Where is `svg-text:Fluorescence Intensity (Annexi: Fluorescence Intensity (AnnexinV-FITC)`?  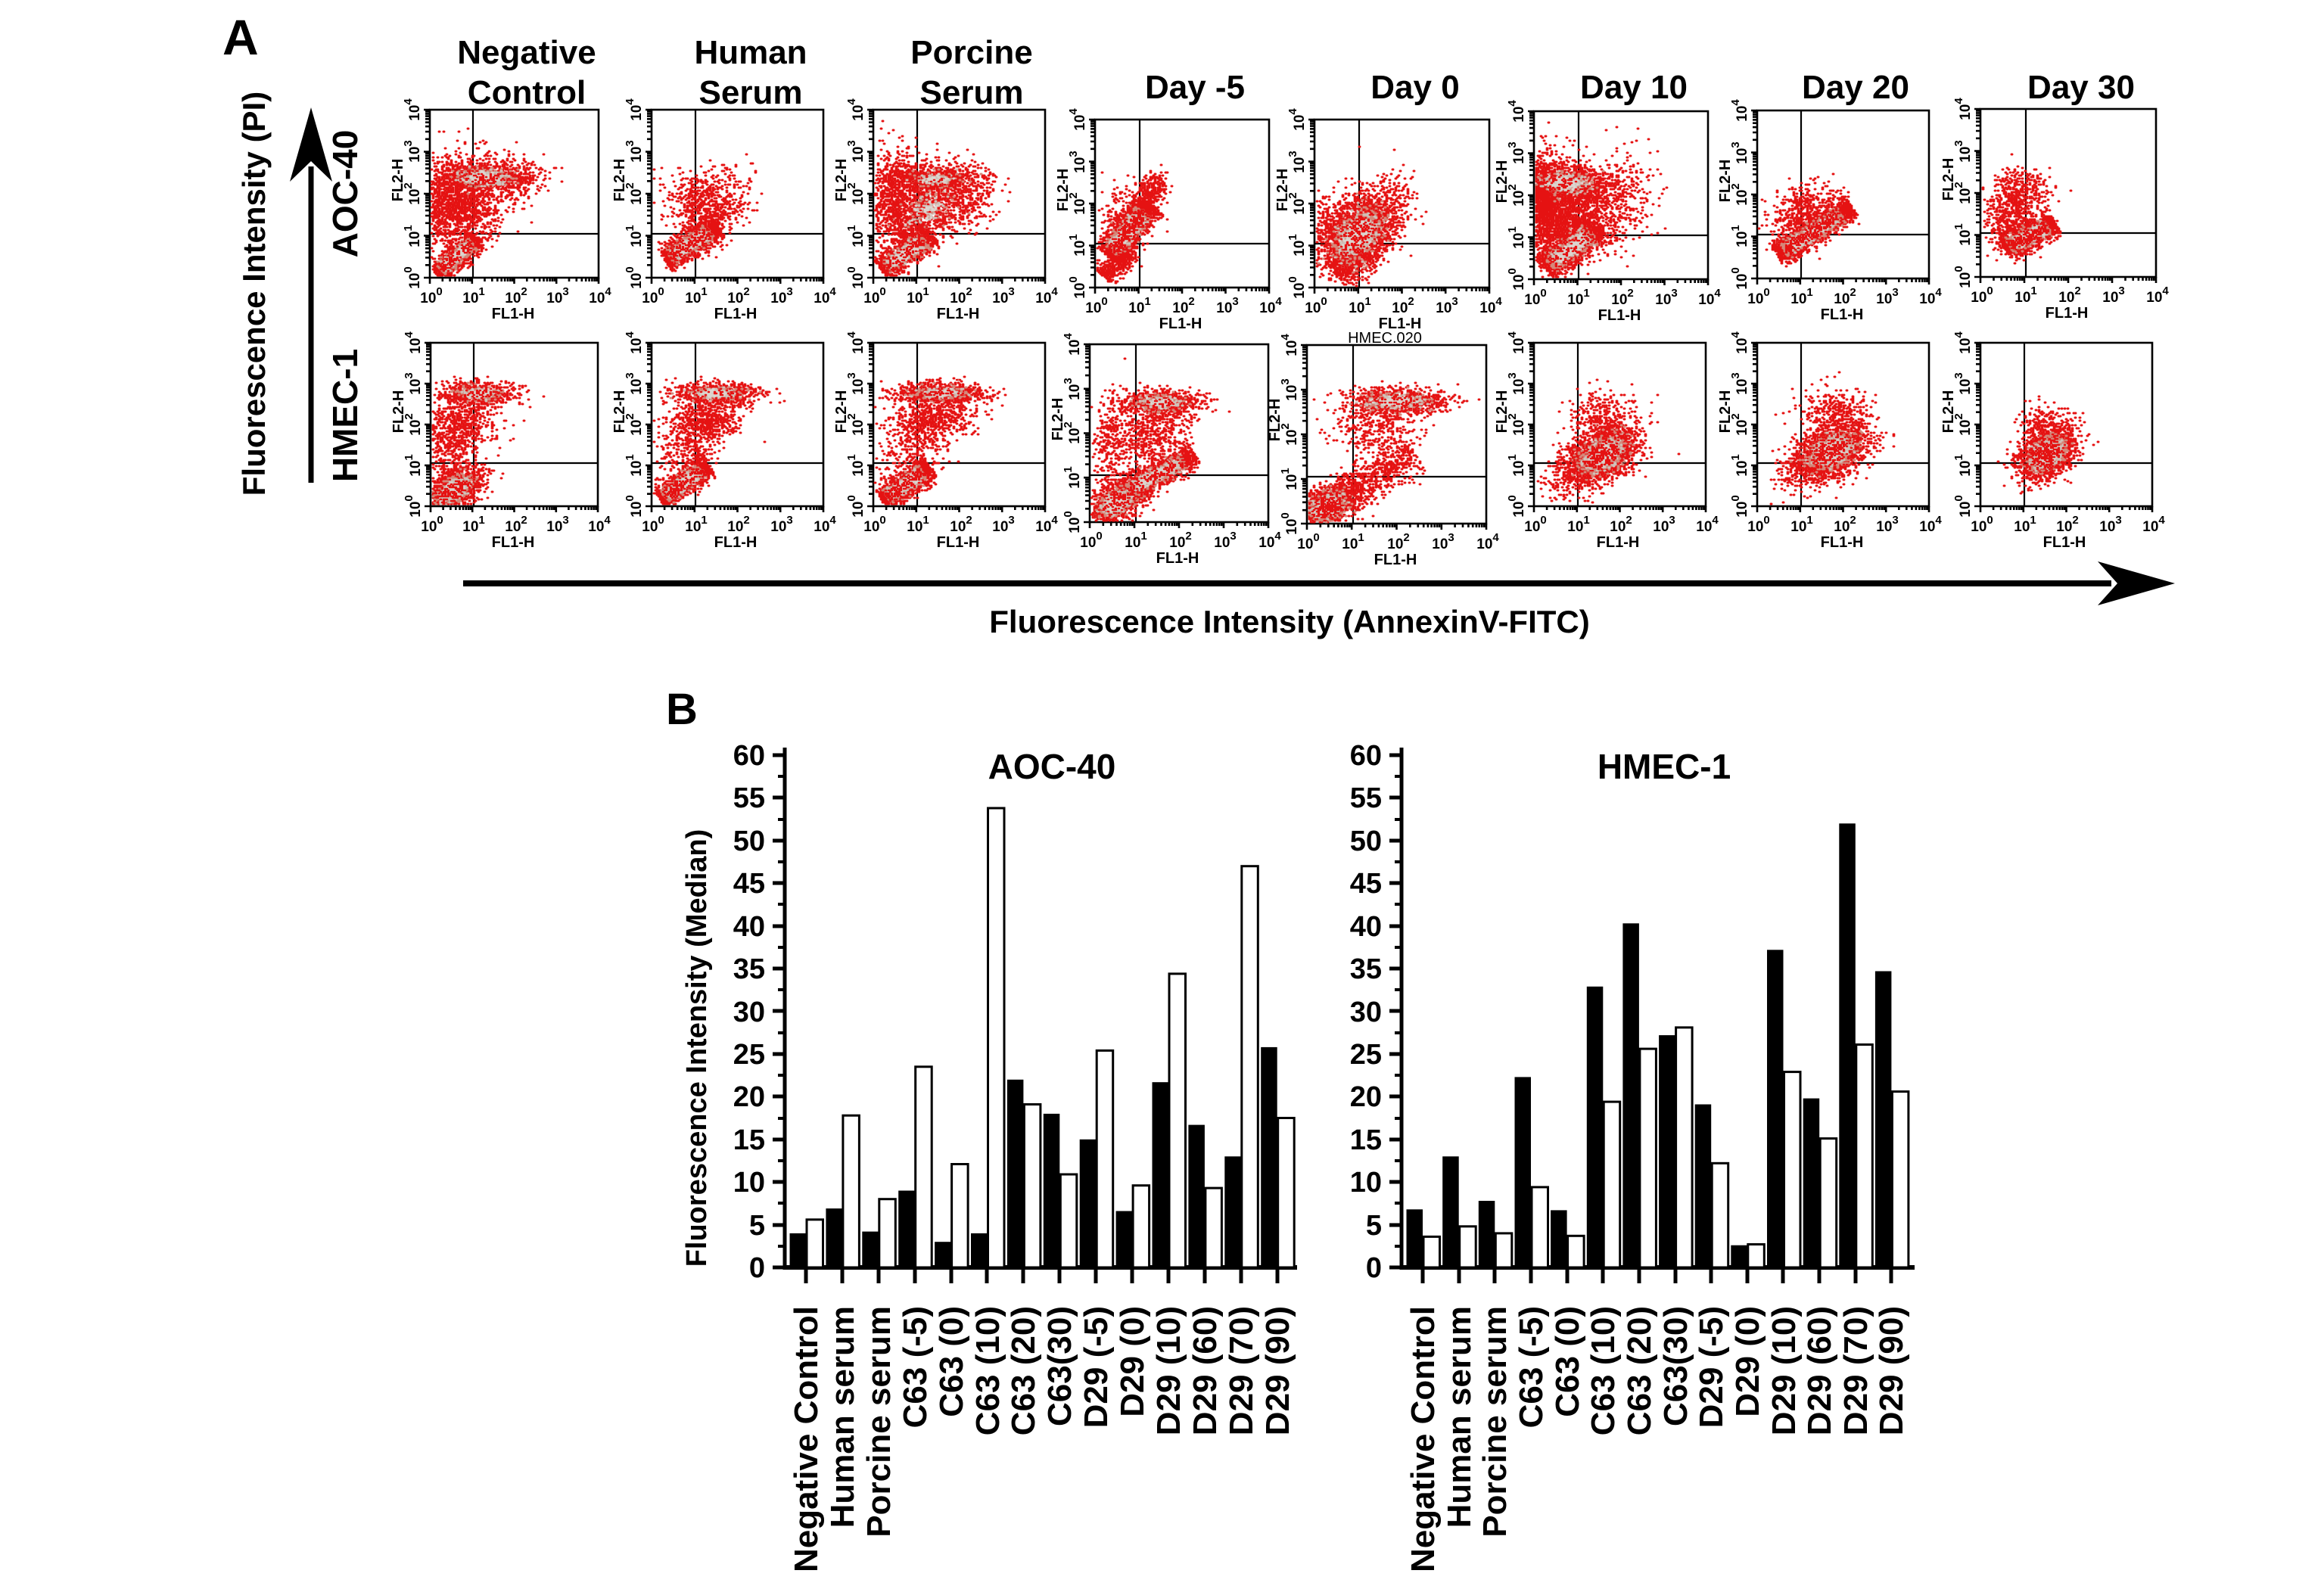
svg-text:Fluorescence Intensity (Annexi: Fluorescence Intensity (AnnexinV-FITC) is located at coordinates (1289, 621).